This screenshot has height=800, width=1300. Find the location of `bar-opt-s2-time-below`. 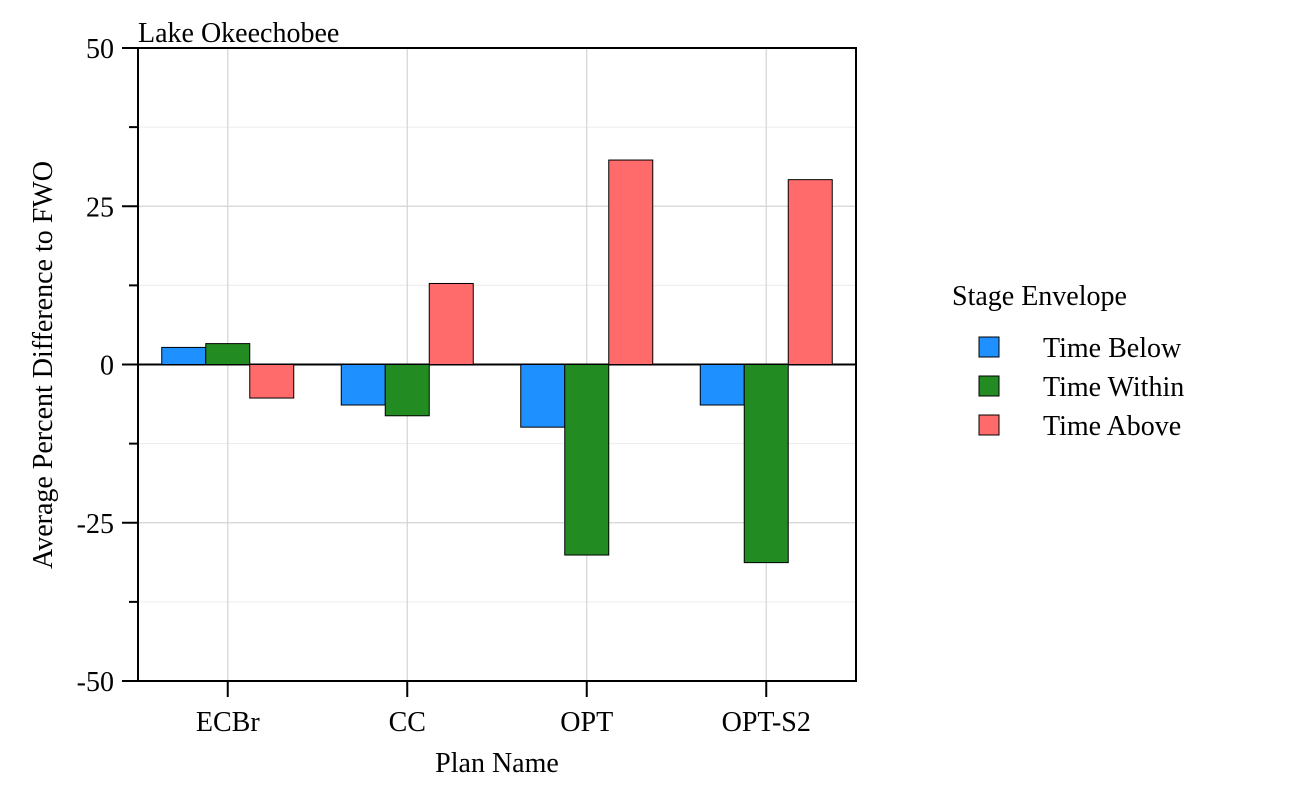

bar-opt-s2-time-below is located at coordinates (722, 385).